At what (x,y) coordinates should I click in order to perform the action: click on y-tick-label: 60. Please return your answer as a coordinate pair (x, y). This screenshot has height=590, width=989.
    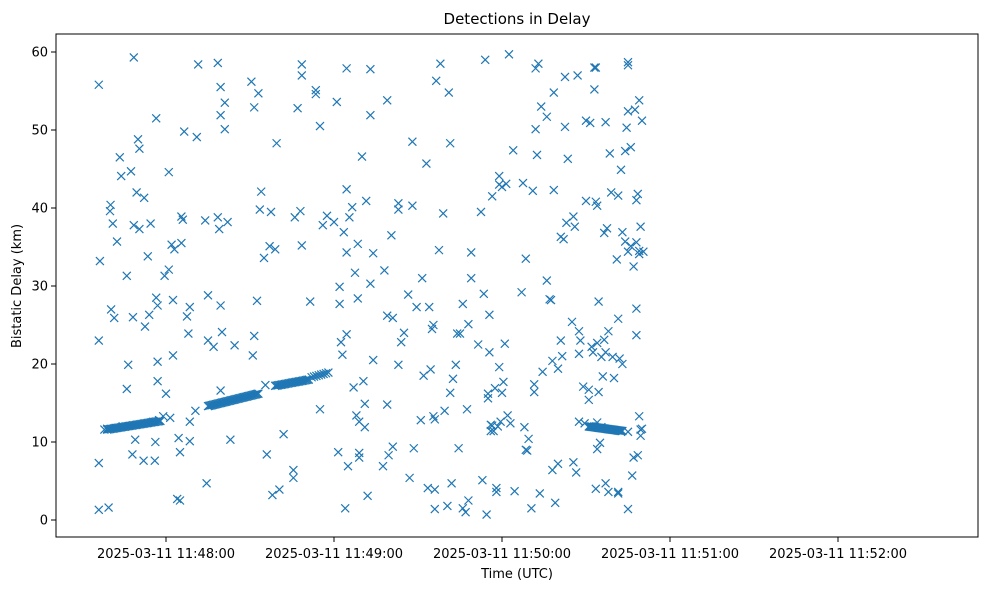
    Looking at the image, I should click on (39, 53).